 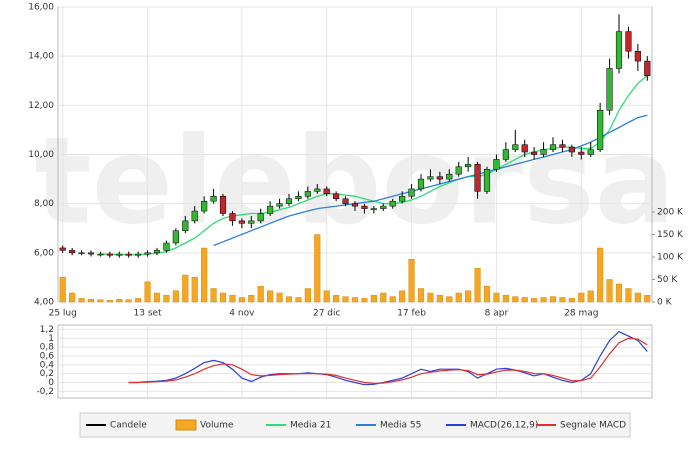 What do you see at coordinates (581, 314) in the screenshot?
I see `x-tick-label: 28 mag` at bounding box center [581, 314].